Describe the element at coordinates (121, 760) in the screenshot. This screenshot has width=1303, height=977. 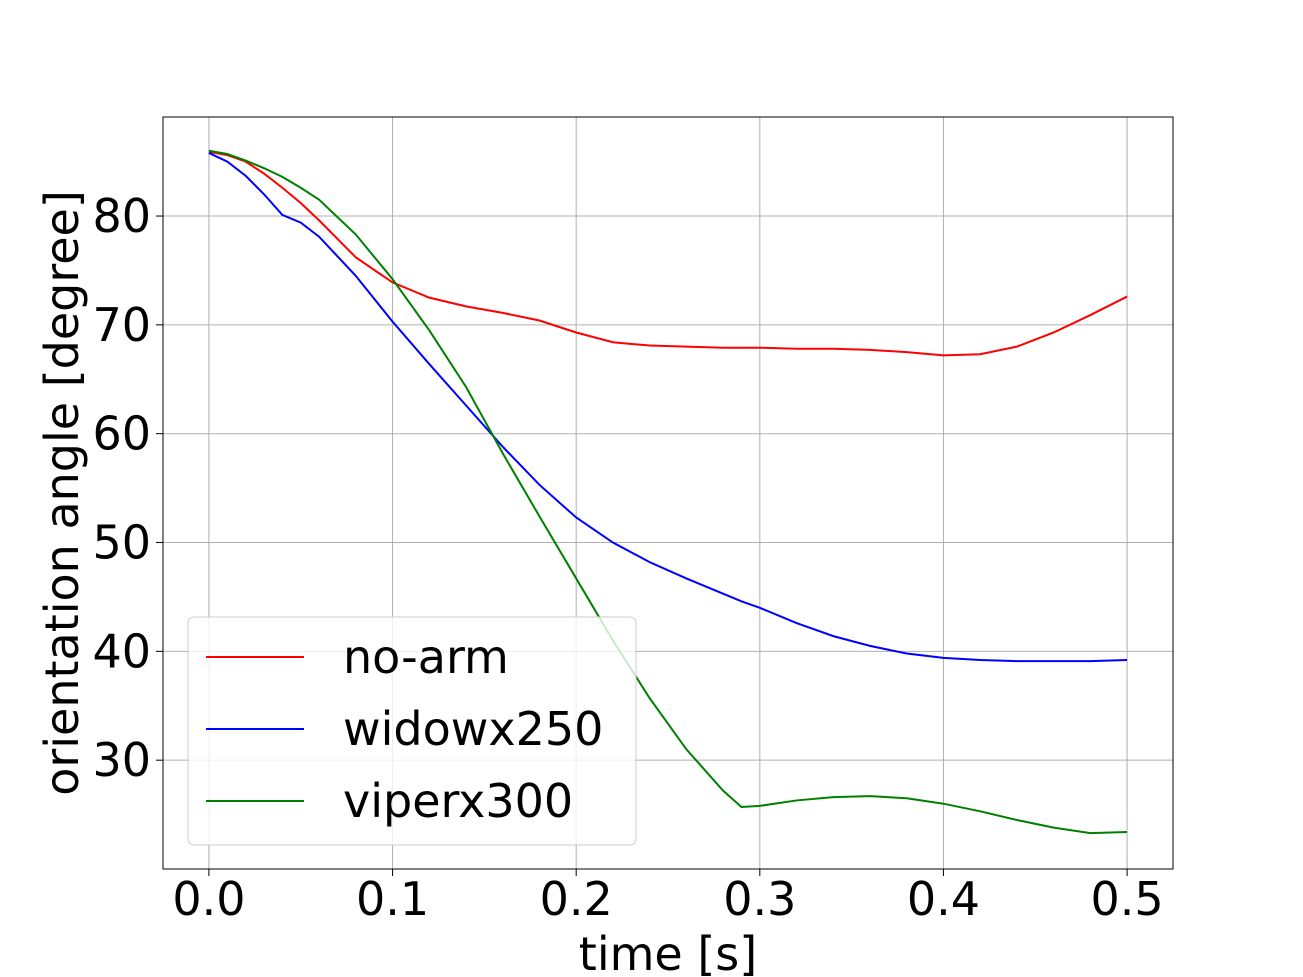
I see `y-tick-label: 30` at that location.